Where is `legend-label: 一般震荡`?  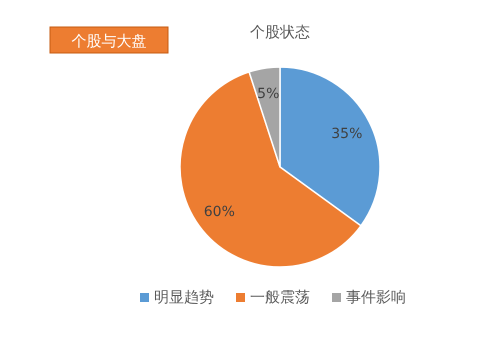 legend-label: 一般震荡 is located at coordinates (280, 297).